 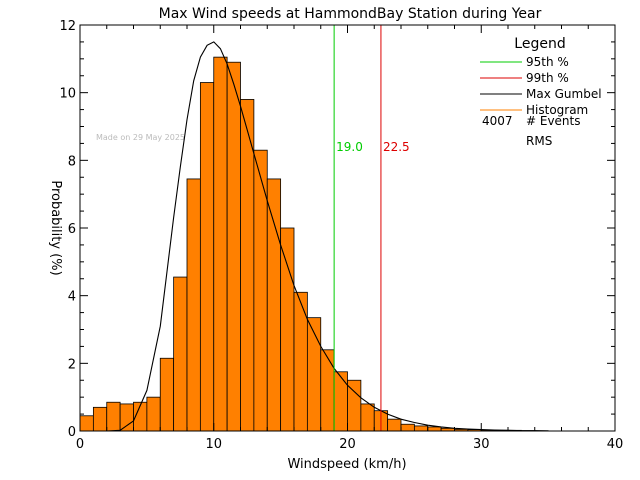 I want to click on percentile-lines: 19.0 22.5, so click(x=371, y=228).